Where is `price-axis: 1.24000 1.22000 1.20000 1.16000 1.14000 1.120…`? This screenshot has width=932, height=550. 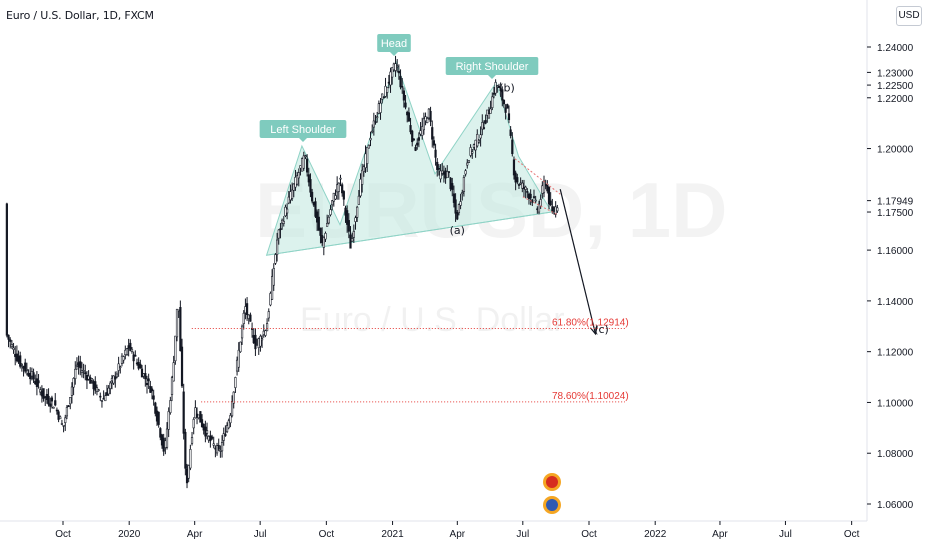
price-axis: 1.24000 1.22000 1.20000 1.16000 1.14000 1.120… is located at coordinates (890, 260).